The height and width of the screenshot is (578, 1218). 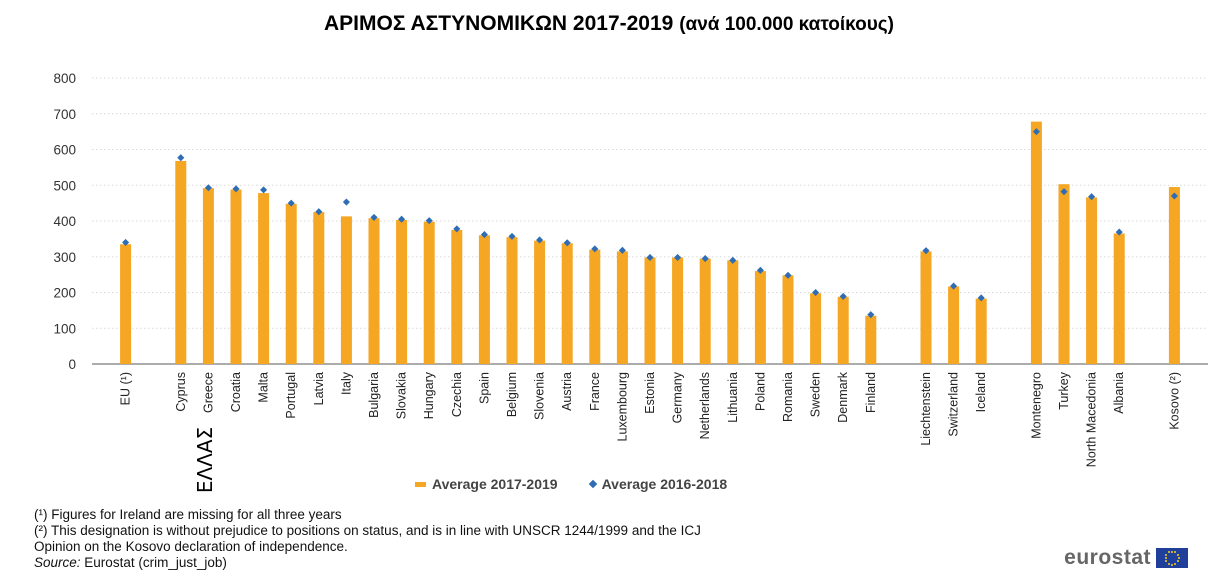 What do you see at coordinates (236, 392) in the screenshot?
I see `x-tick-label: Croatia` at bounding box center [236, 392].